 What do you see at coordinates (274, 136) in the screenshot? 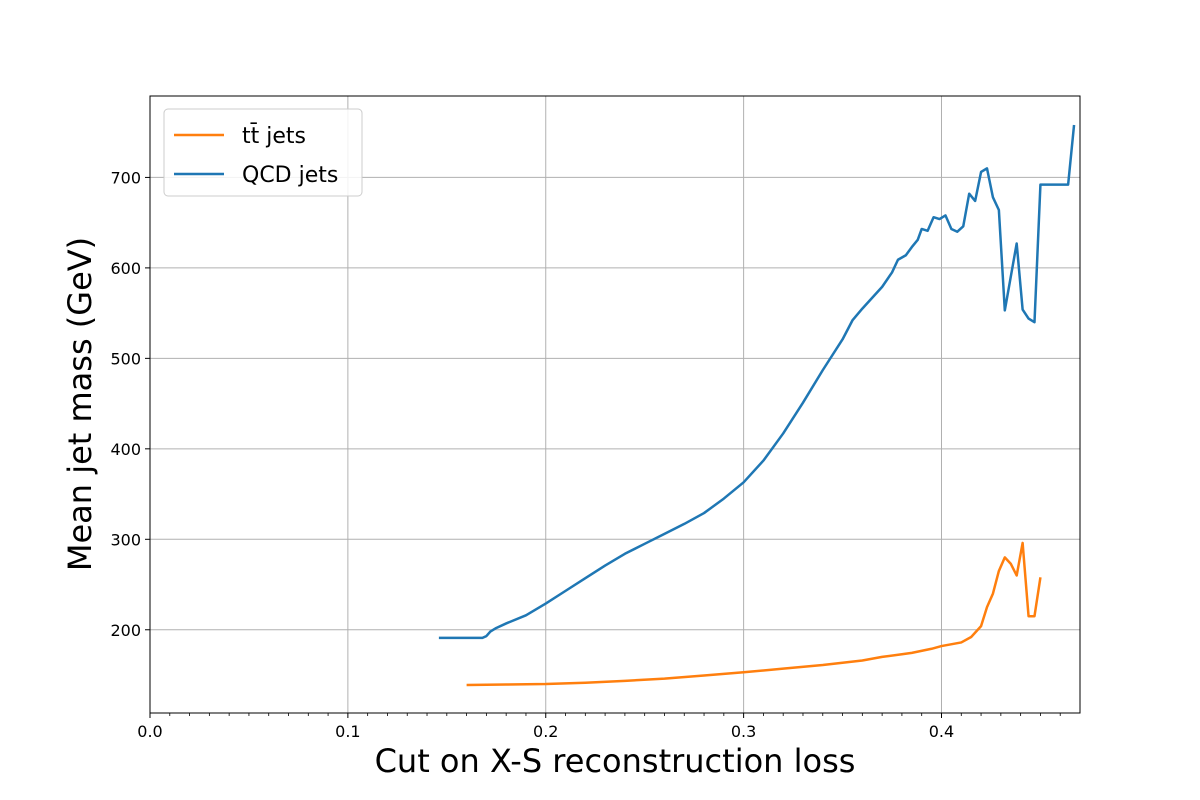
I see `legend-label: tt̄ jets` at bounding box center [274, 136].